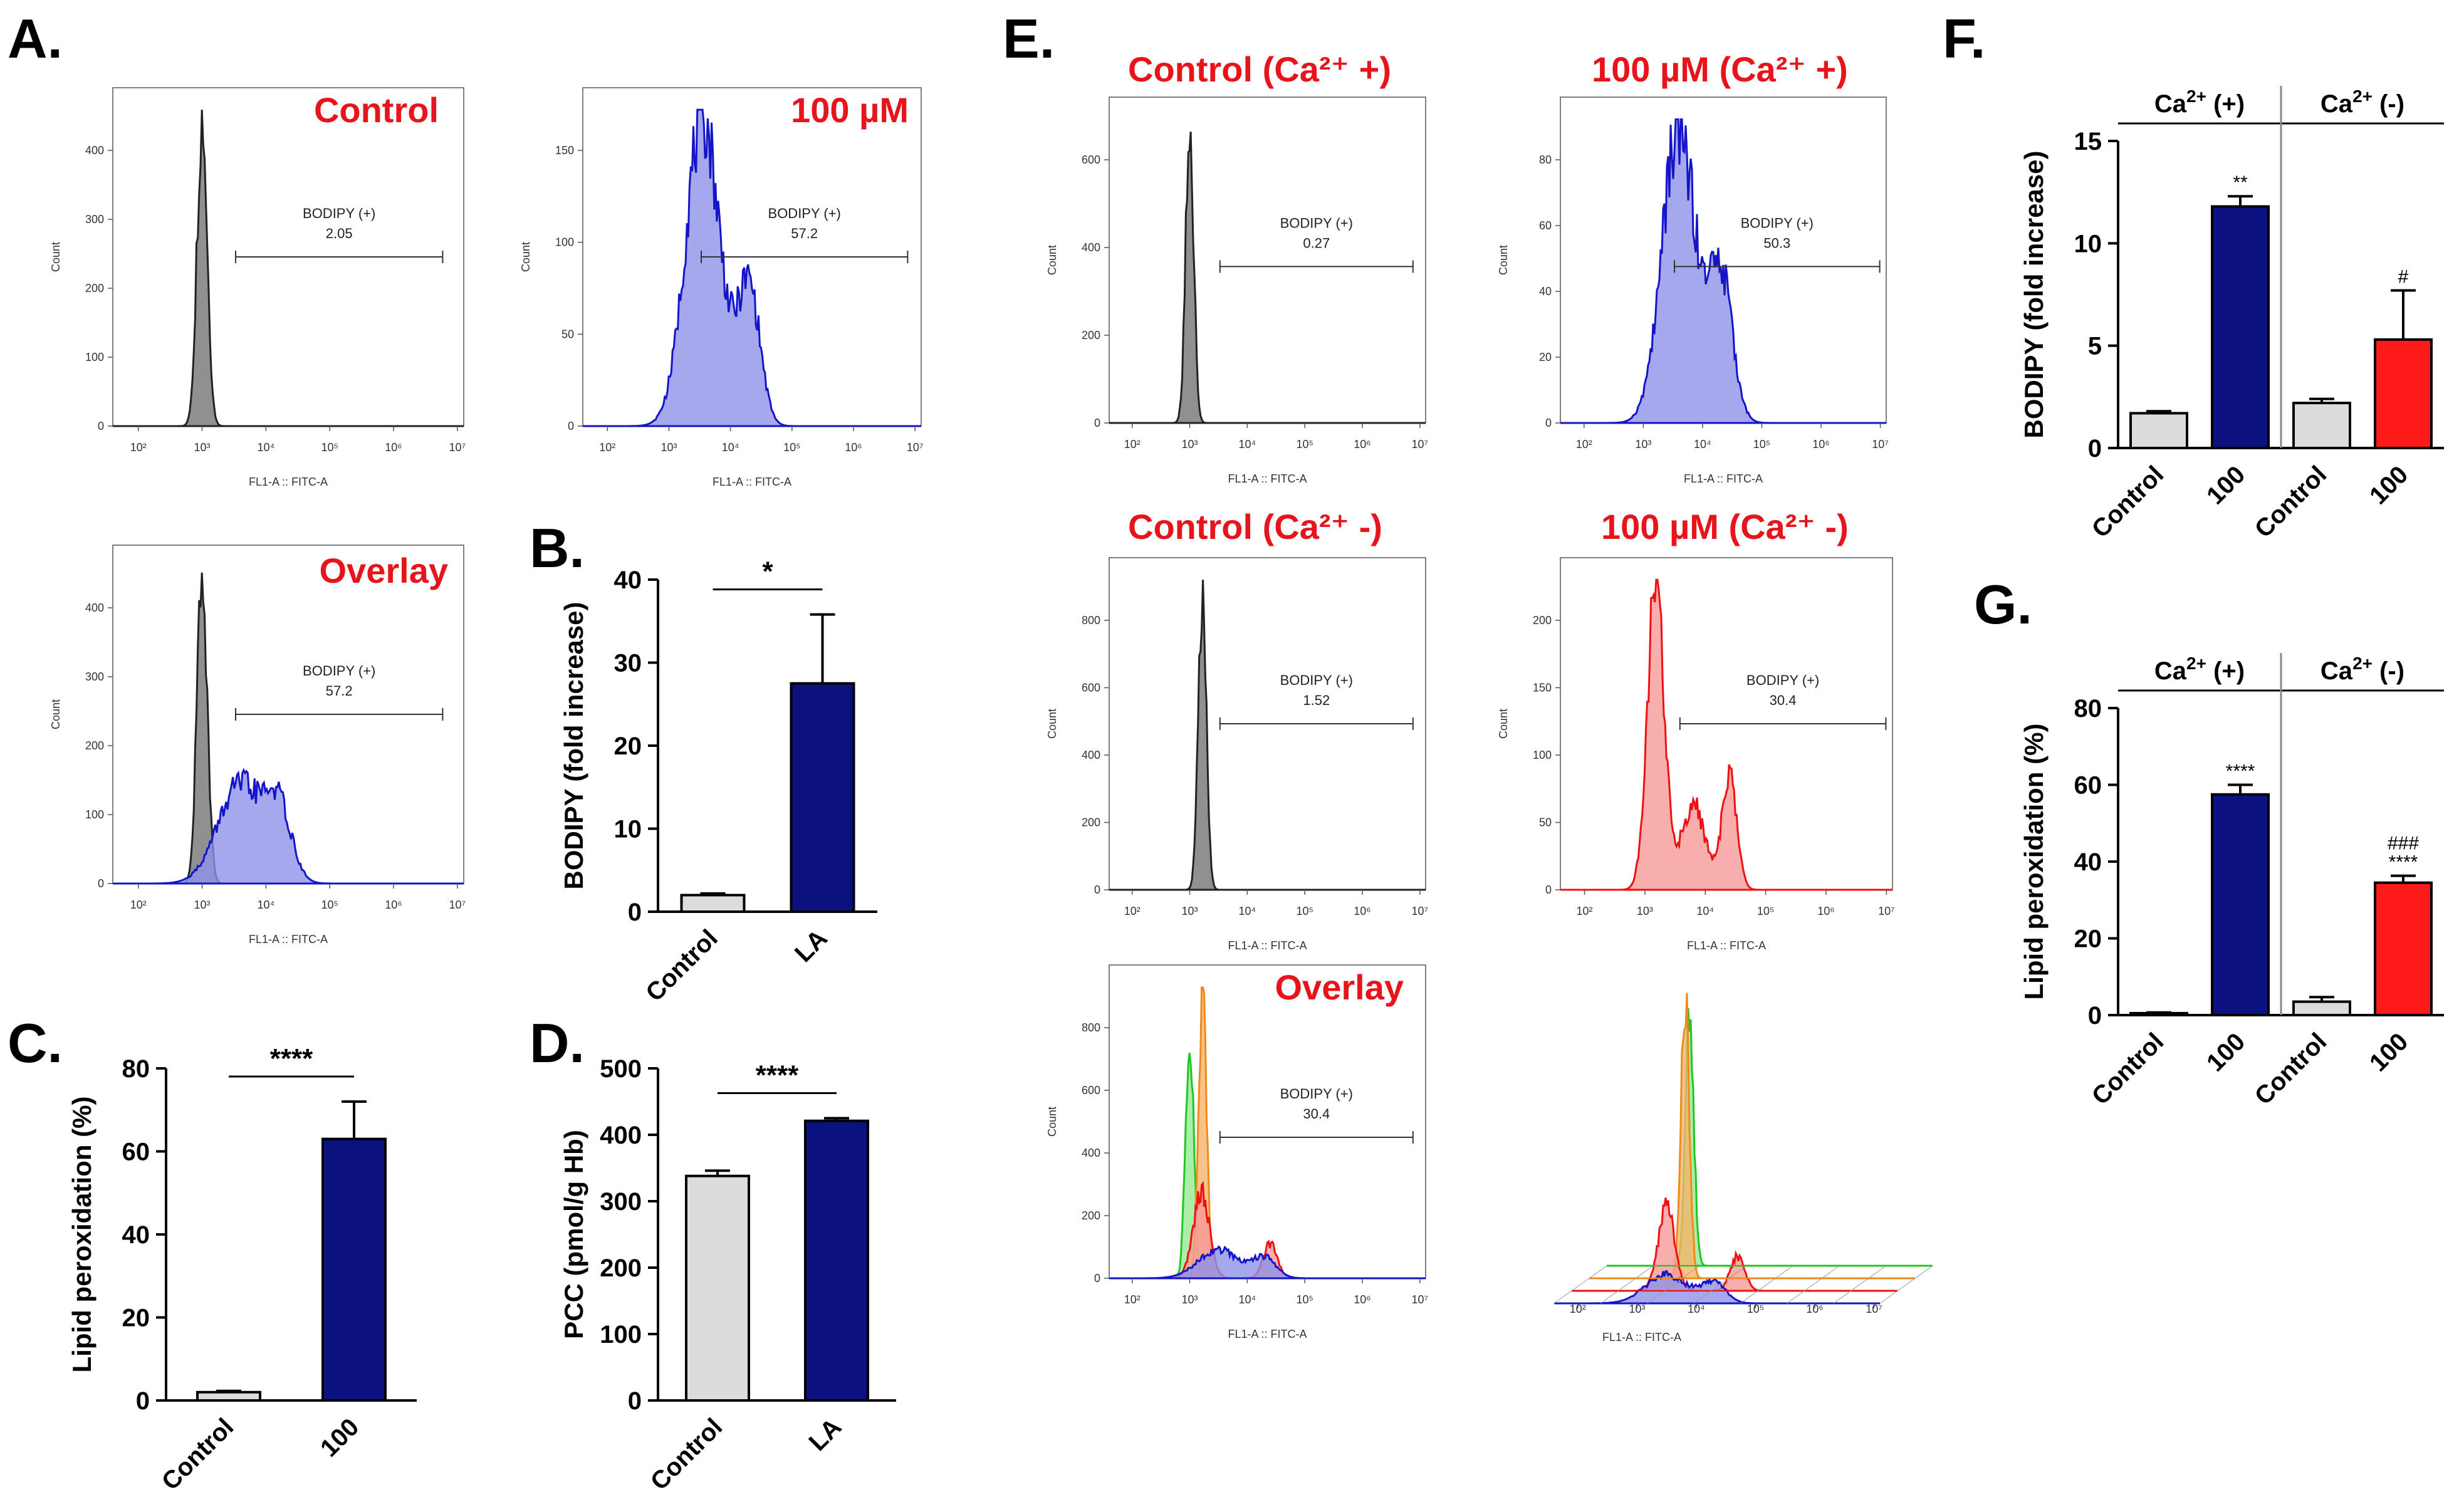 The width and height of the screenshot is (2464, 1507). I want to click on significance-label: ****, so click(777, 1075).